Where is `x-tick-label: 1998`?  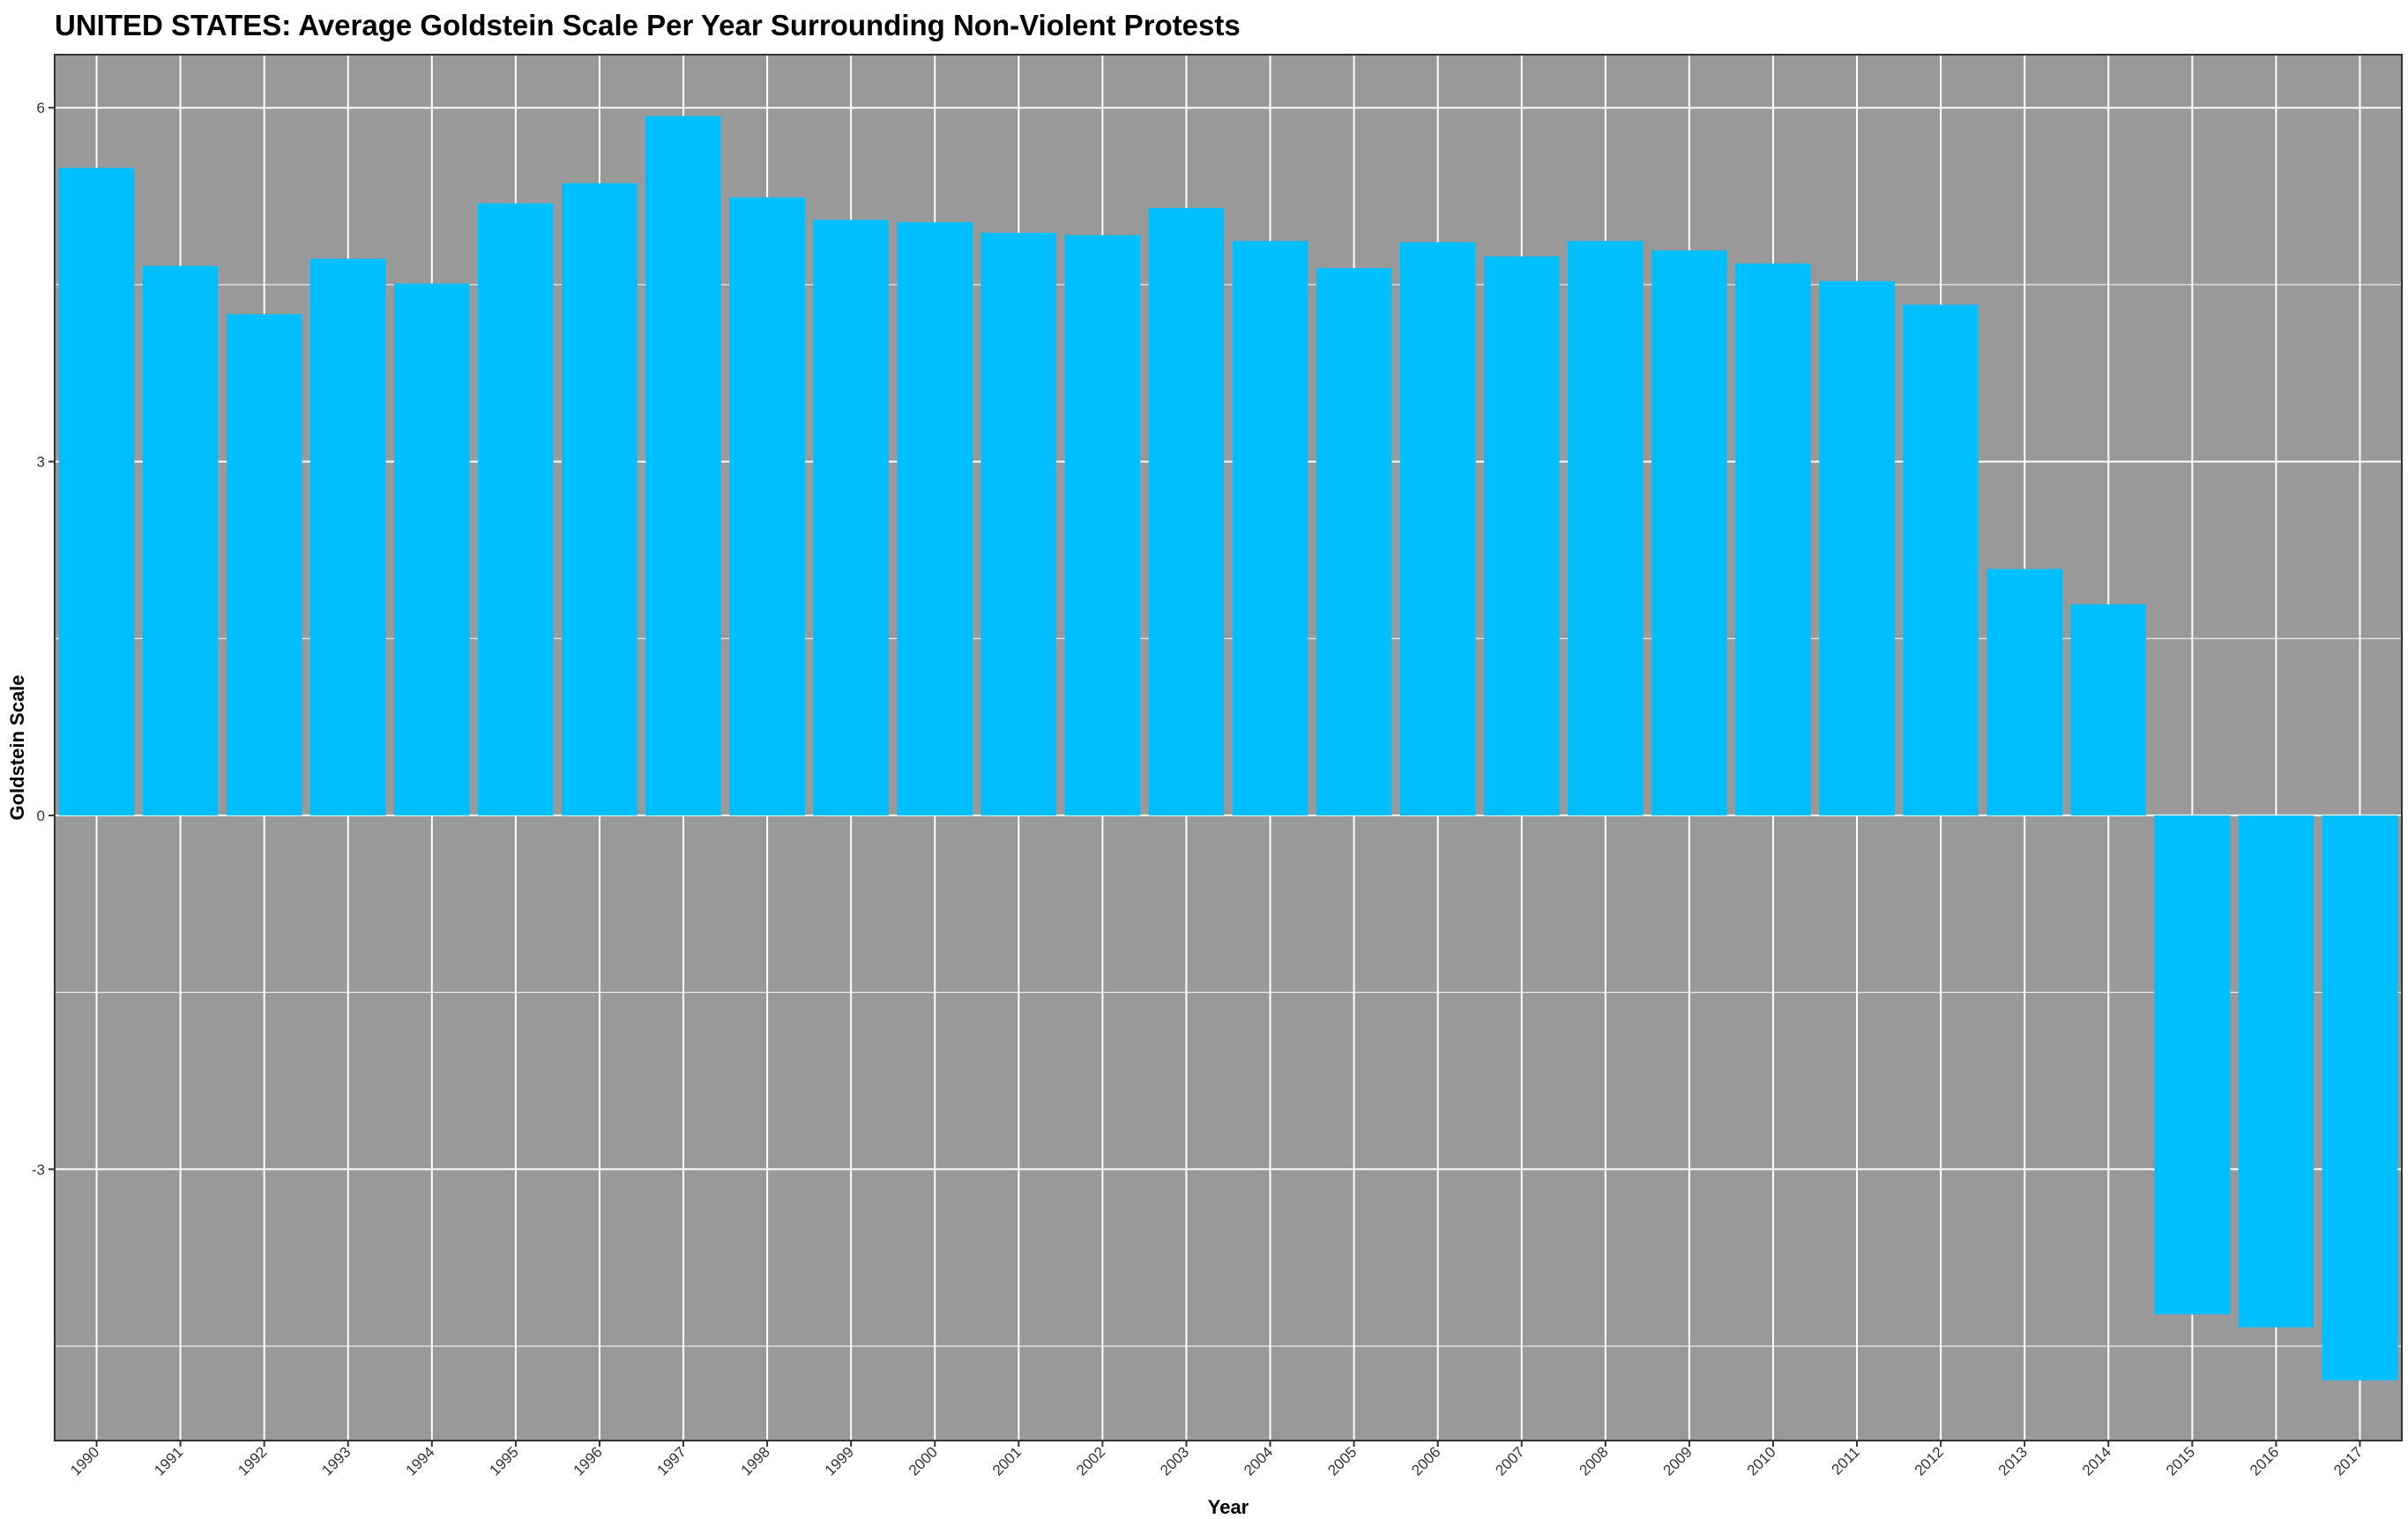 x-tick-label: 1998 is located at coordinates (755, 1461).